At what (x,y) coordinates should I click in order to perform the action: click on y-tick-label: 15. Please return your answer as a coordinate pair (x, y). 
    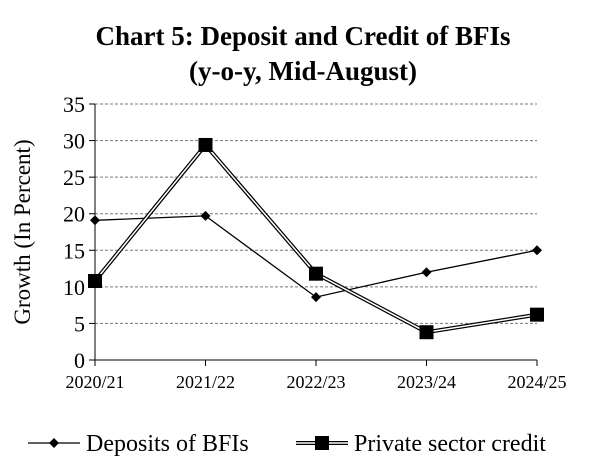
    Looking at the image, I should click on (74, 250).